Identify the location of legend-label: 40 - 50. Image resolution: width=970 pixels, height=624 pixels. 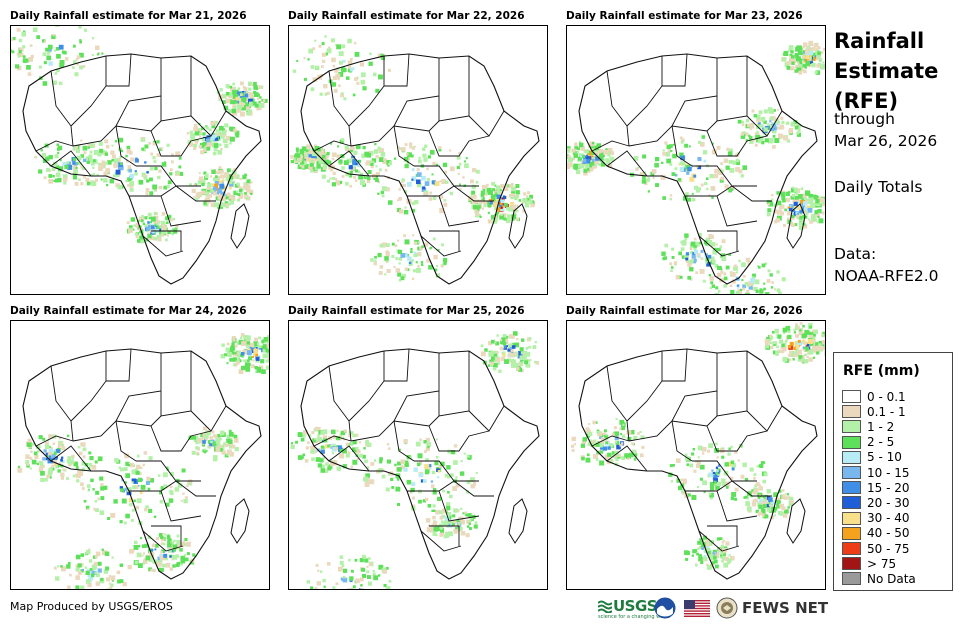
(888, 533).